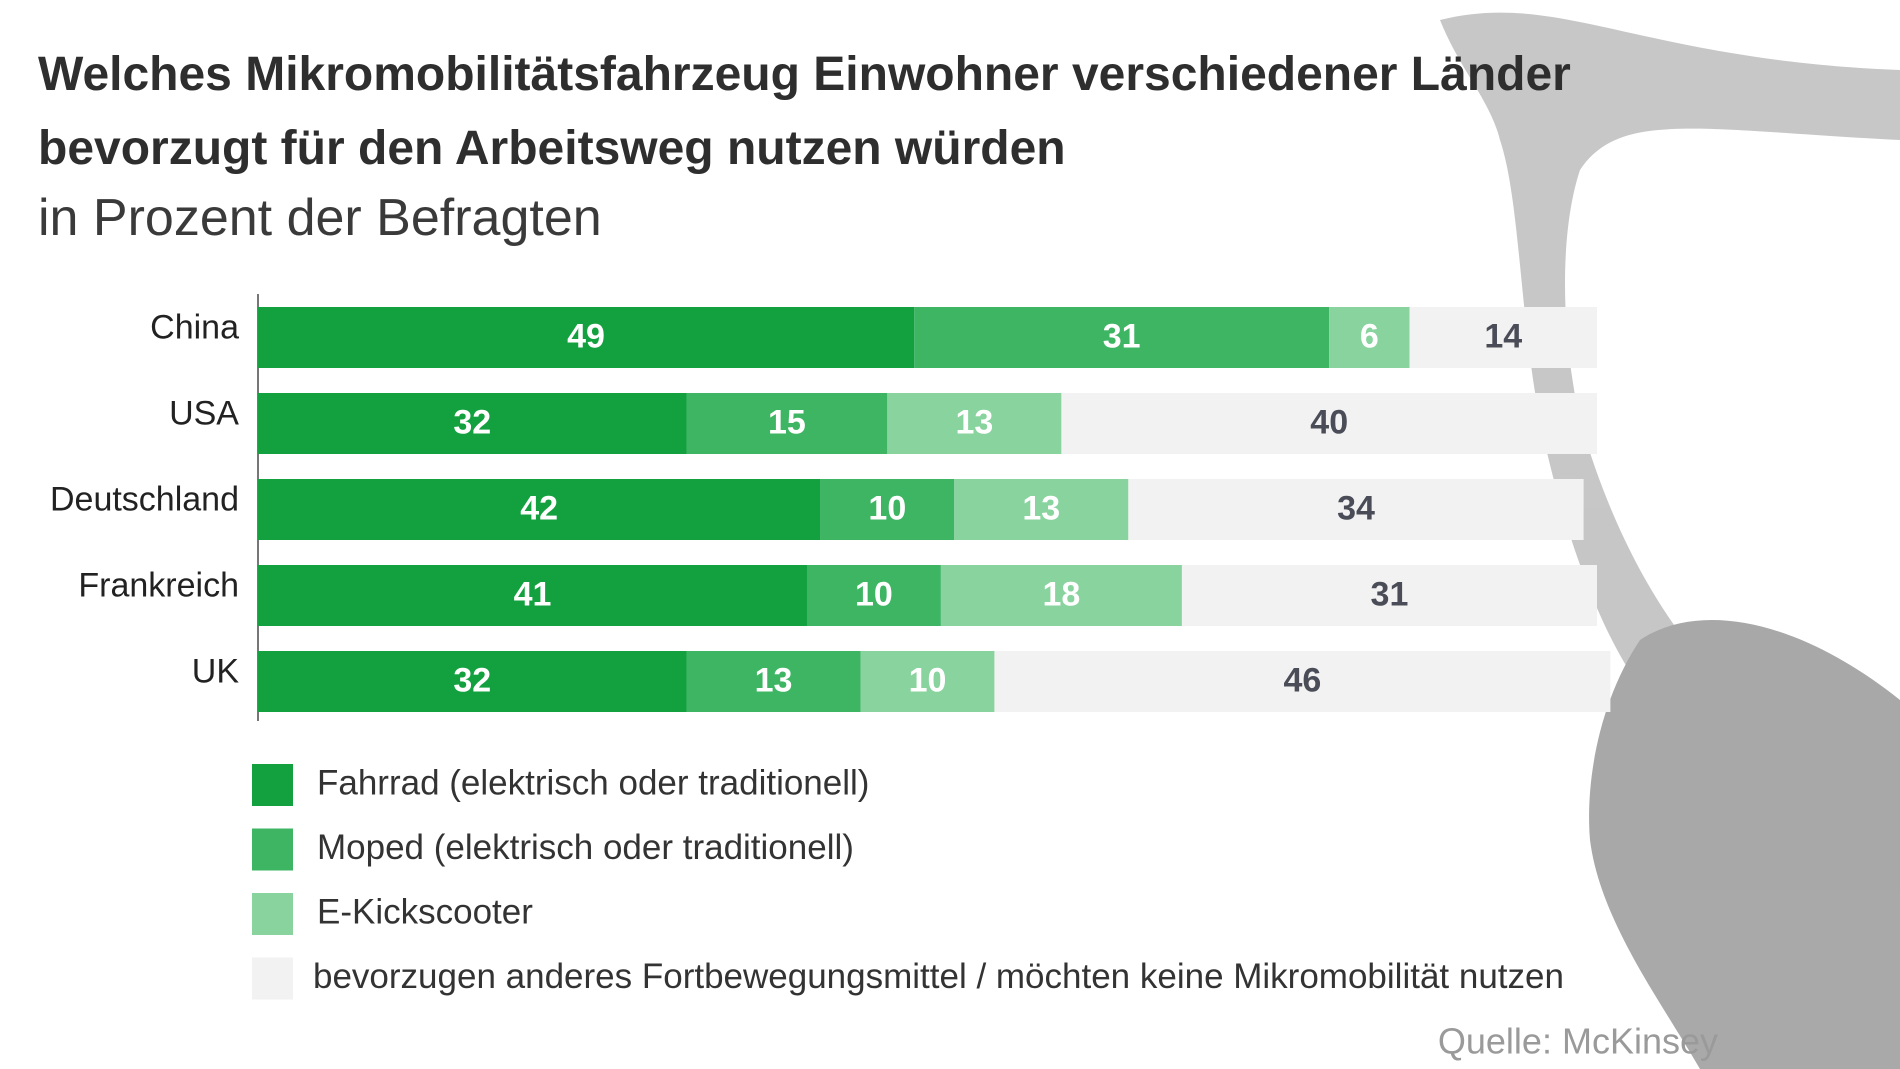 The height and width of the screenshot is (1069, 1900). Describe the element at coordinates (425, 911) in the screenshot. I see `legend-label: E-Kickscooter` at that location.